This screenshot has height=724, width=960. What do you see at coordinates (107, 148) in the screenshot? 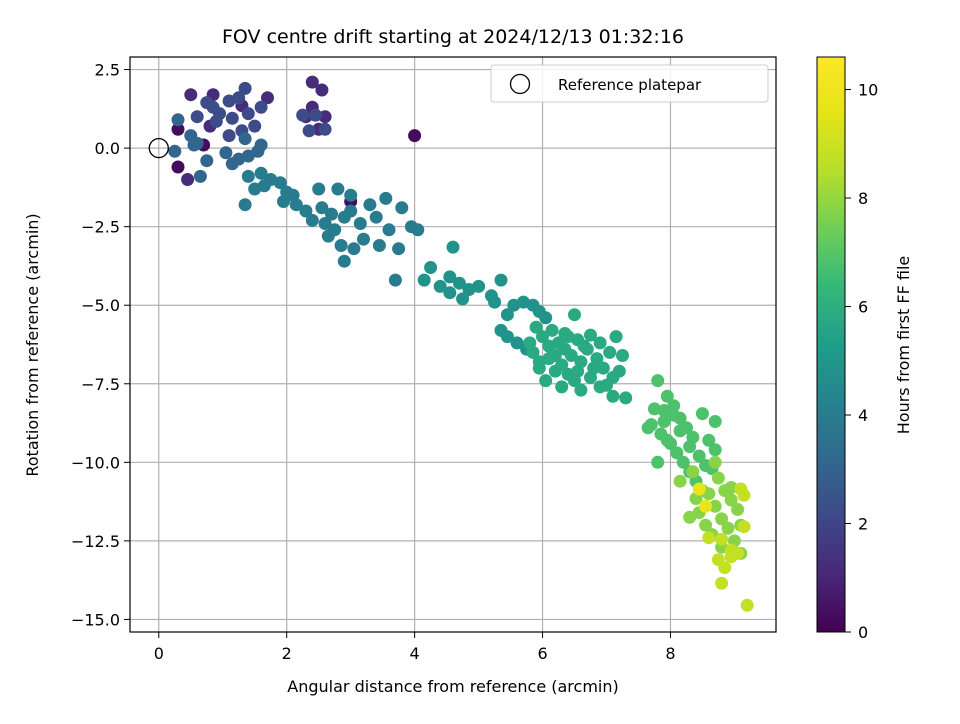
I see `y-tick-label: 0.0` at bounding box center [107, 148].